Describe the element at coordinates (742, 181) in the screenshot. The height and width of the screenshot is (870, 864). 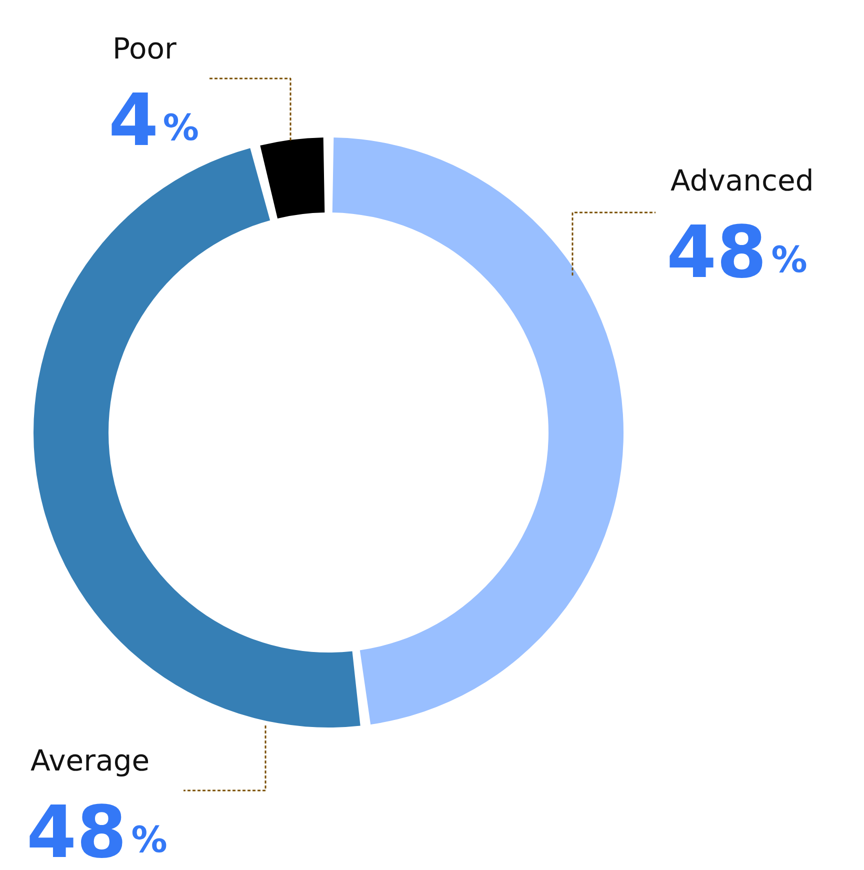
I see `slice-label: Advanced` at that location.